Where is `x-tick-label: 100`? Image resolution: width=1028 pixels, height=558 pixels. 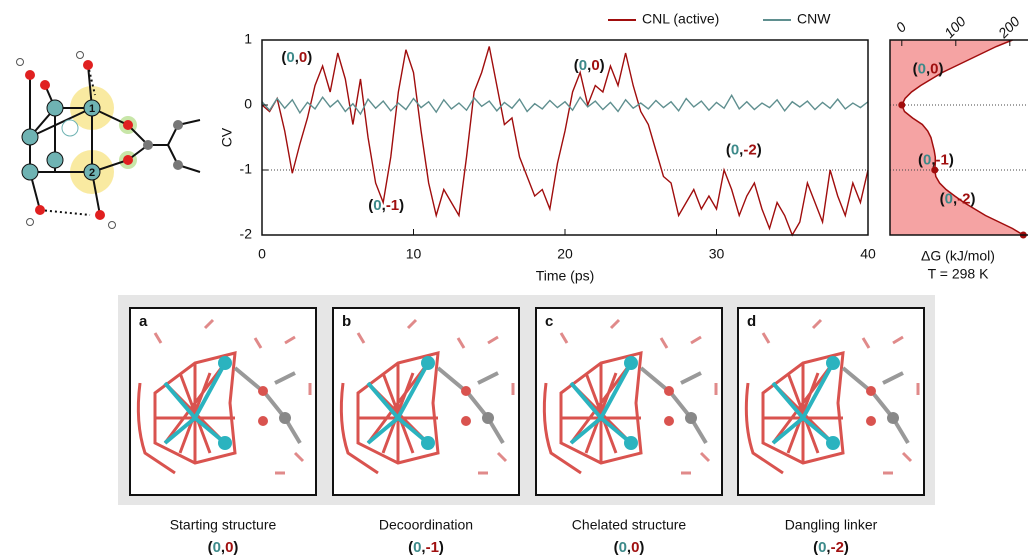
x-tick-label: 100 is located at coordinates (955, 27).